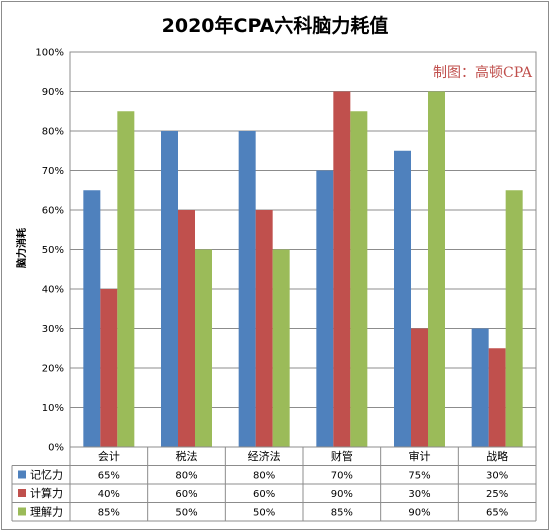 Image resolution: width=550 pixels, height=531 pixels. Describe the element at coordinates (46, 475) in the screenshot. I see `series-name: 记忆力` at that location.